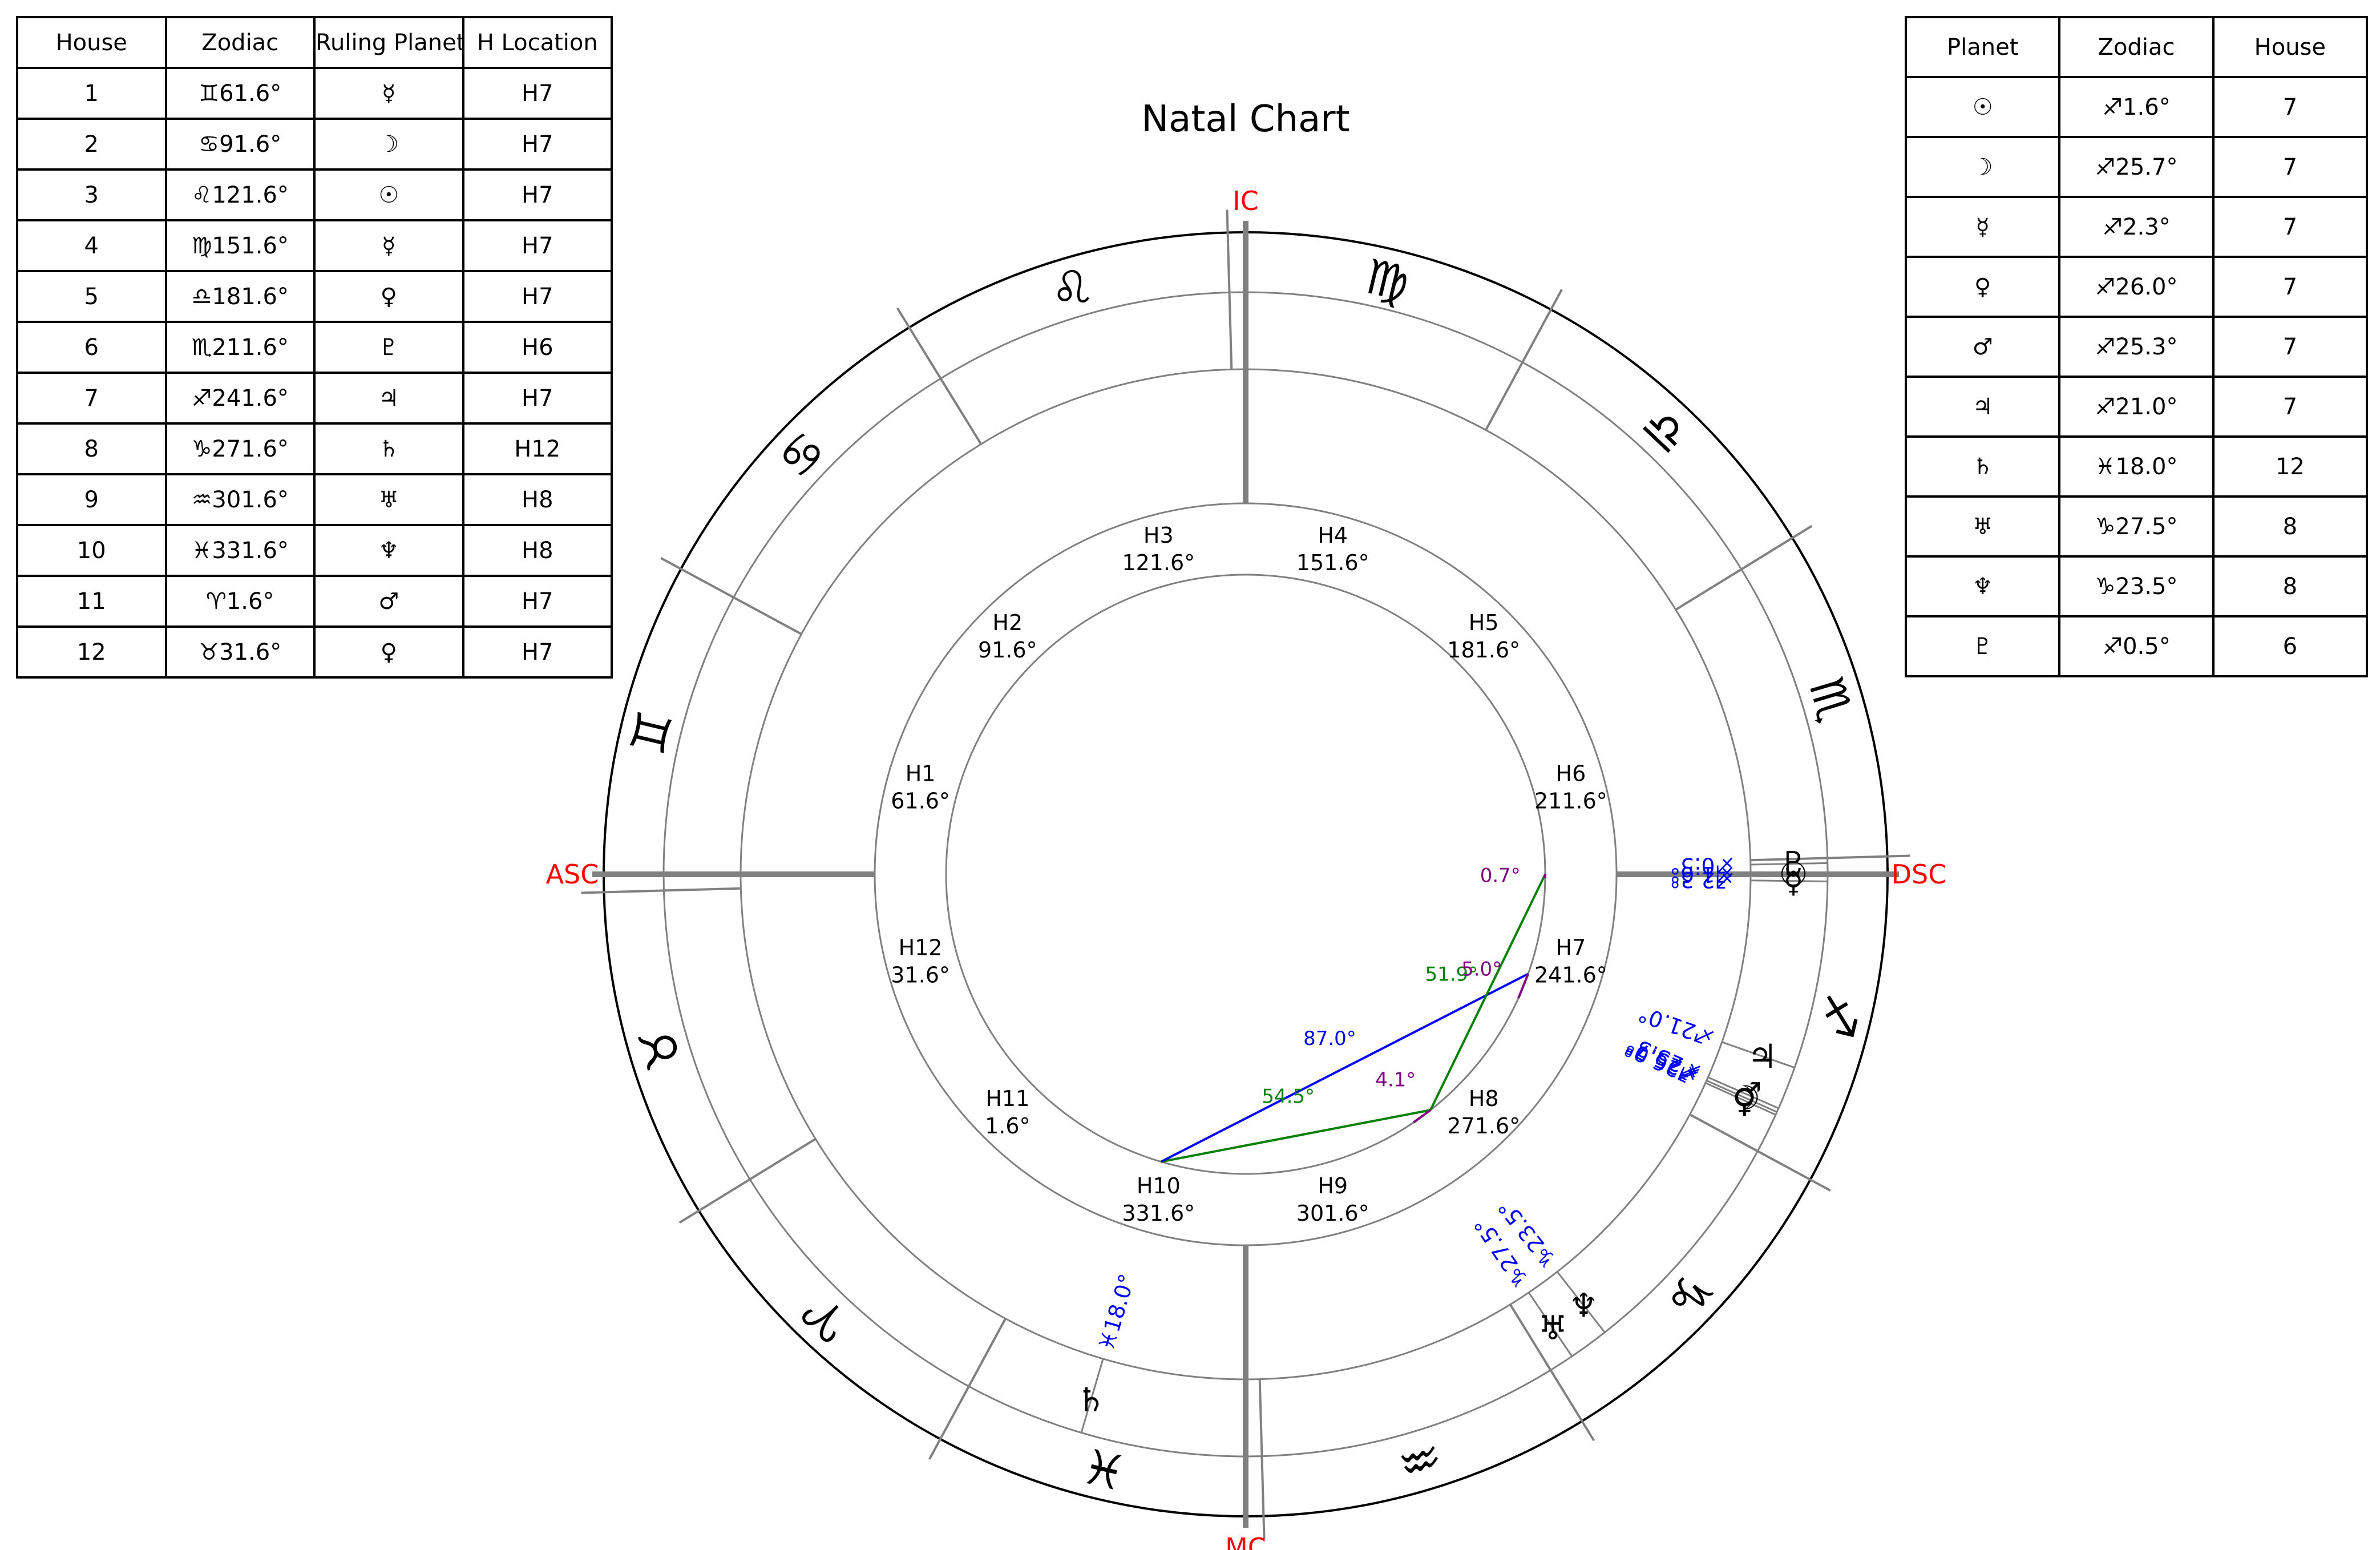 The height and width of the screenshot is (1550, 2380). What do you see at coordinates (1481, 969) in the screenshot?
I see `aspect-label: 5.0°` at bounding box center [1481, 969].